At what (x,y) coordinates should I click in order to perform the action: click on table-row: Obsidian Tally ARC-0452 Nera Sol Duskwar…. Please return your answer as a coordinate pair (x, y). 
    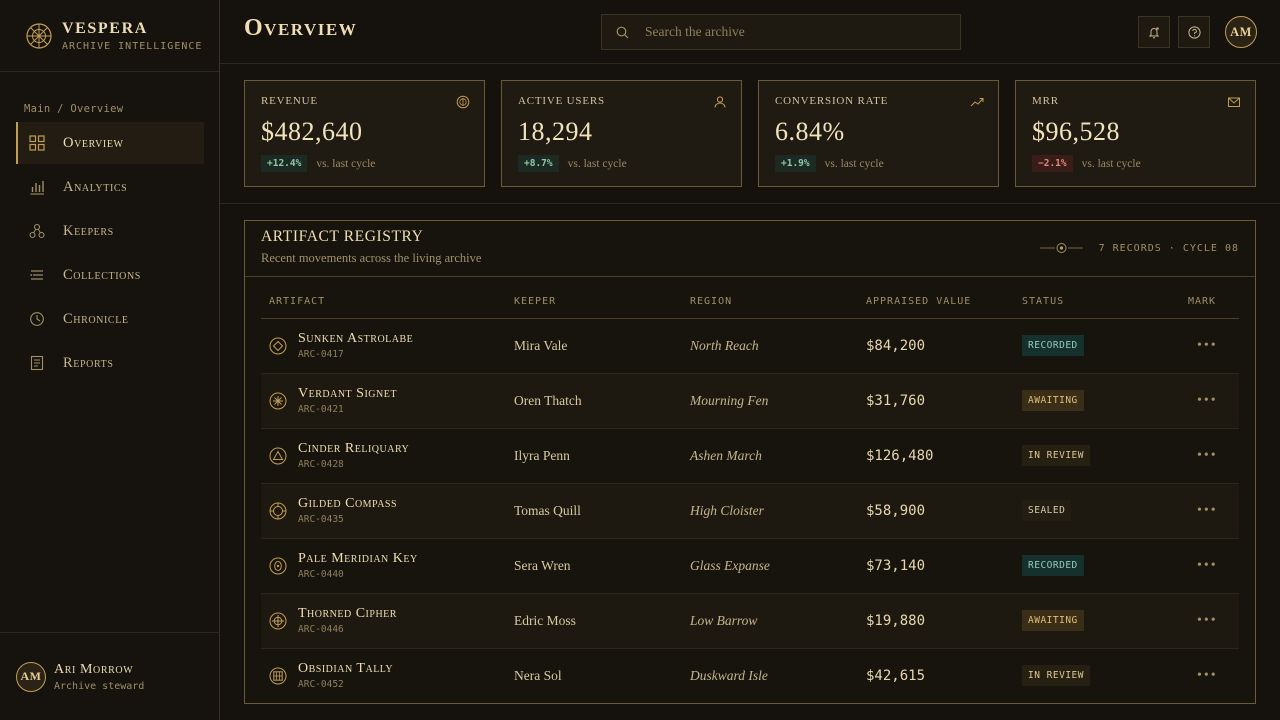
    Looking at the image, I should click on (750, 675).